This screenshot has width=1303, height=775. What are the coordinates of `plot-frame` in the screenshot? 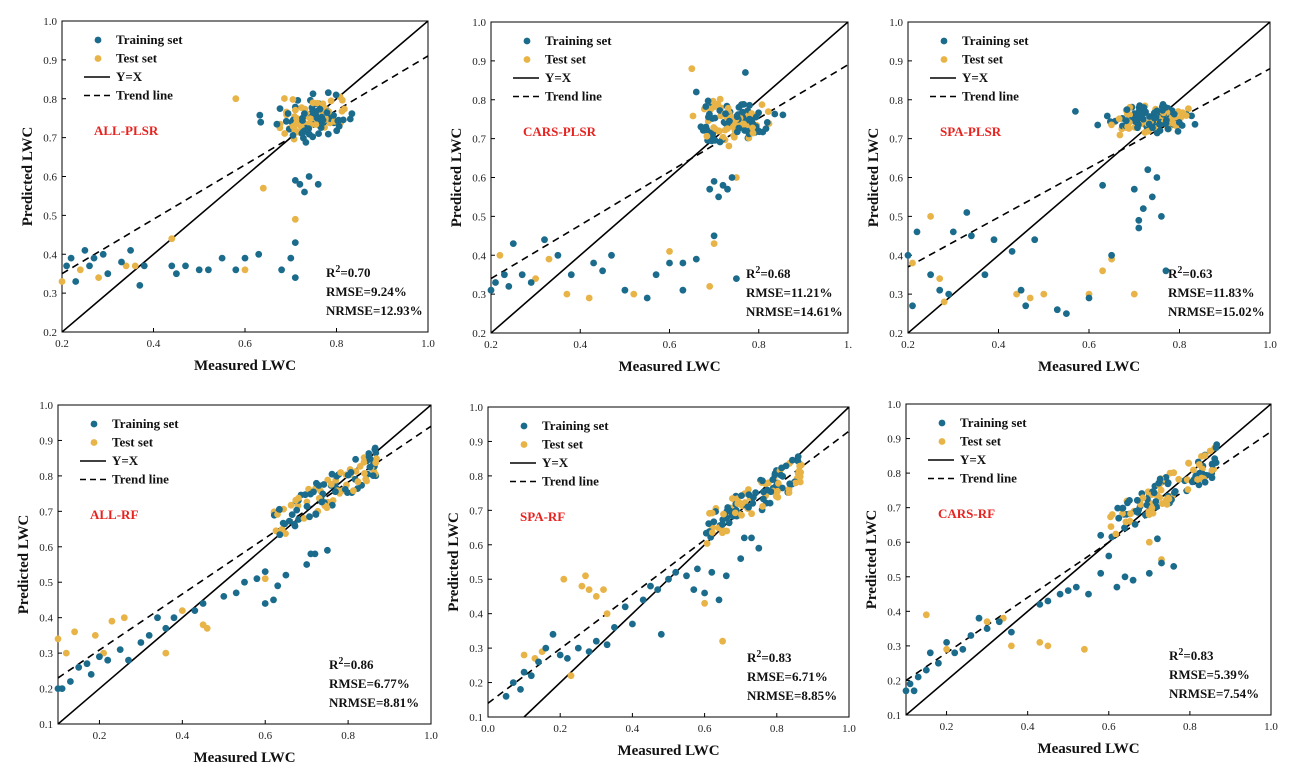 It's located at (668, 562).